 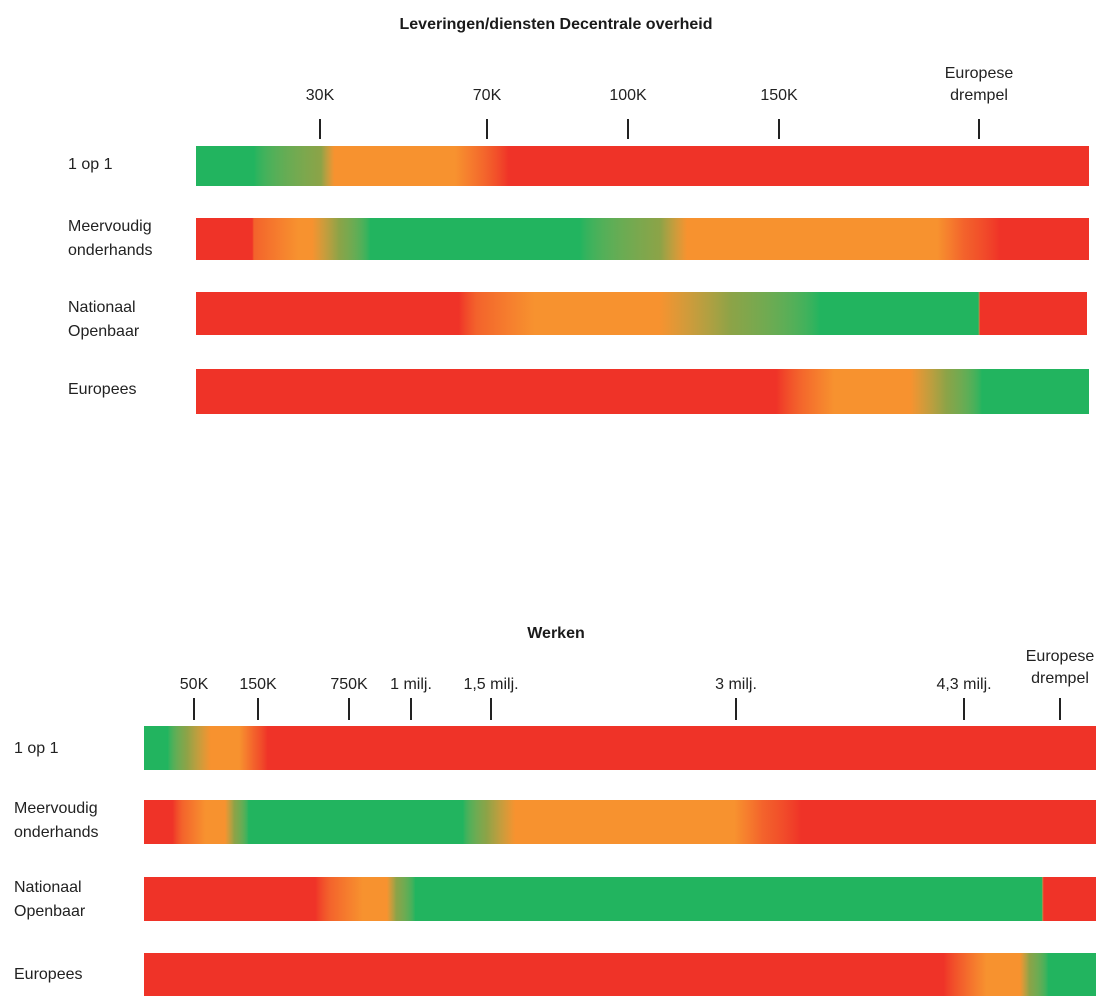 I want to click on tick-label: 70K, so click(x=487, y=95).